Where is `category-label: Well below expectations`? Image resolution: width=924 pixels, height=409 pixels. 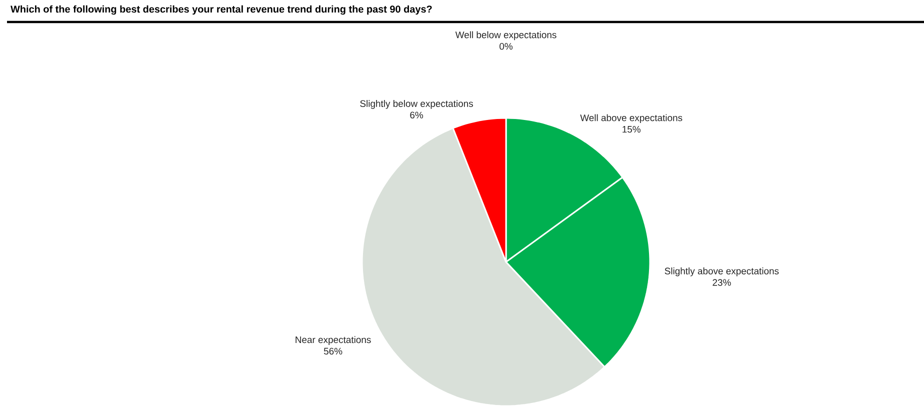 category-label: Well below expectations is located at coordinates (505, 35).